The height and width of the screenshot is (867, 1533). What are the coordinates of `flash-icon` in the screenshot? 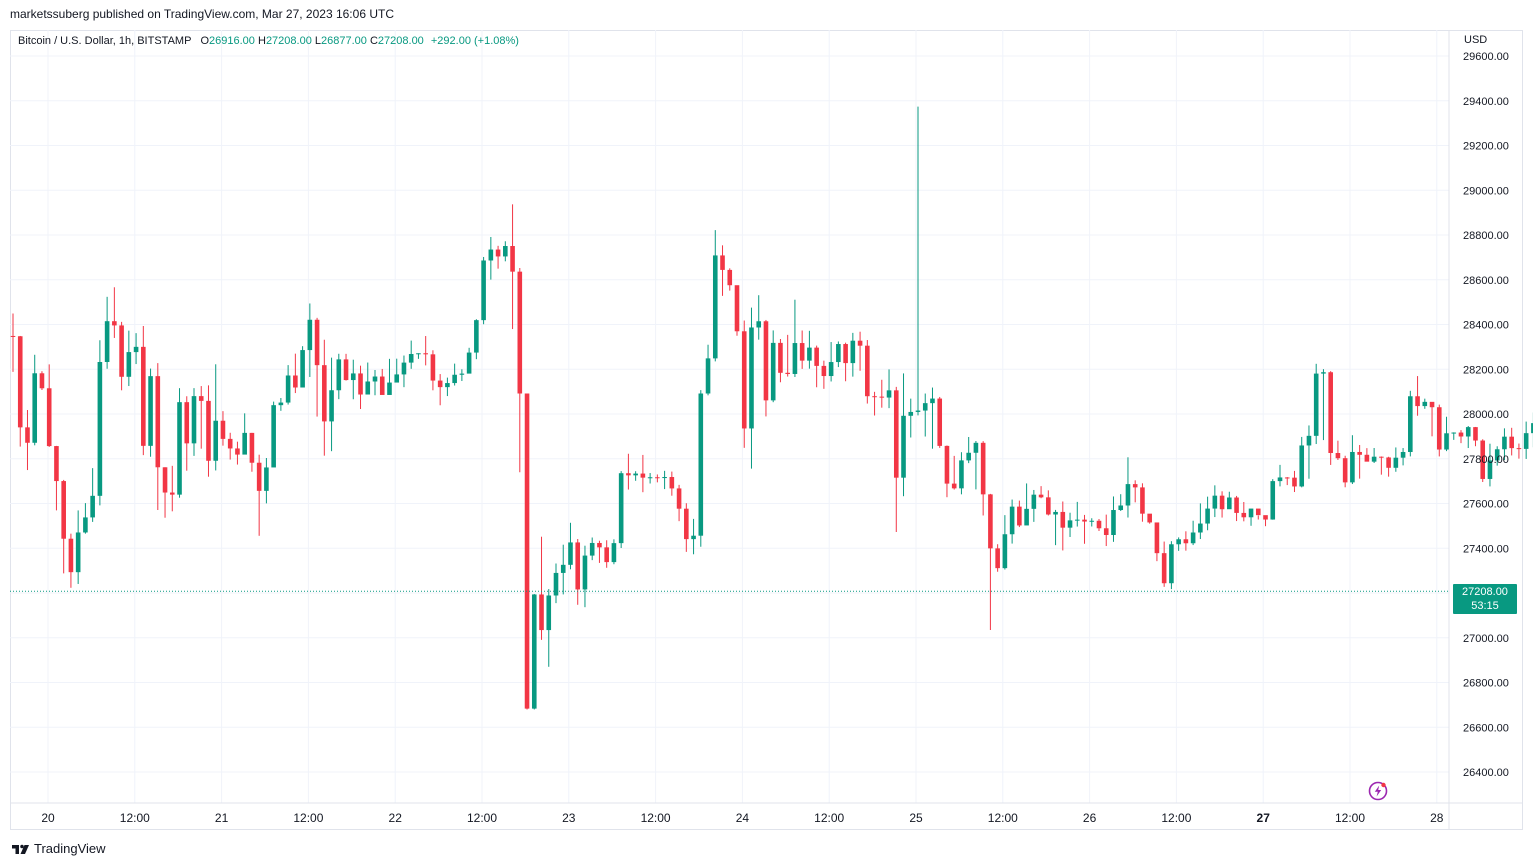 It's located at (1378, 791).